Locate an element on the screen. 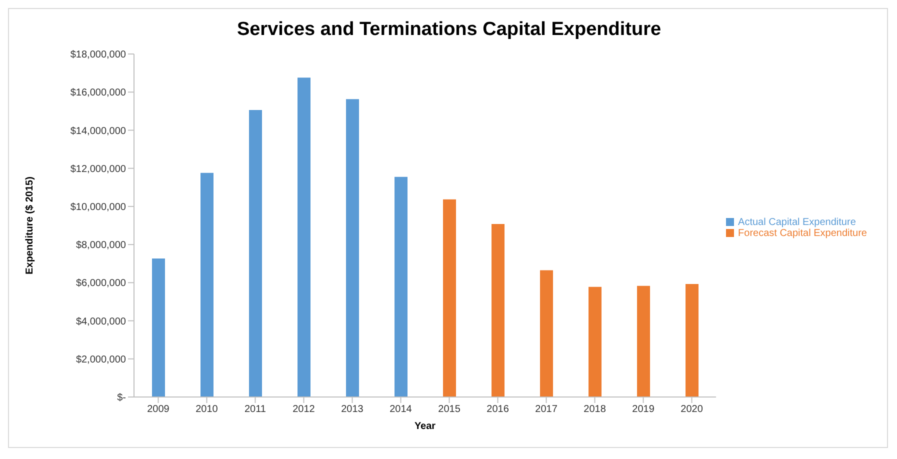 The height and width of the screenshot is (459, 897). y-tick-label: $6,000,000 is located at coordinates (101, 284).